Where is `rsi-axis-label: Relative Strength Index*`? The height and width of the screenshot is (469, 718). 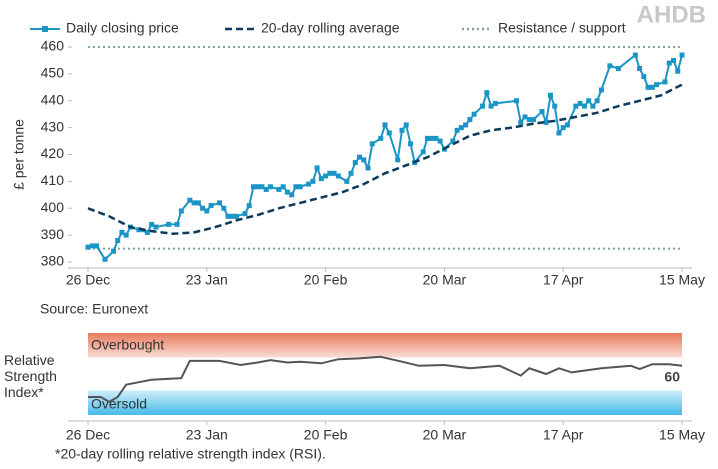
rsi-axis-label: Relative Strength Index* is located at coordinates (30, 376).